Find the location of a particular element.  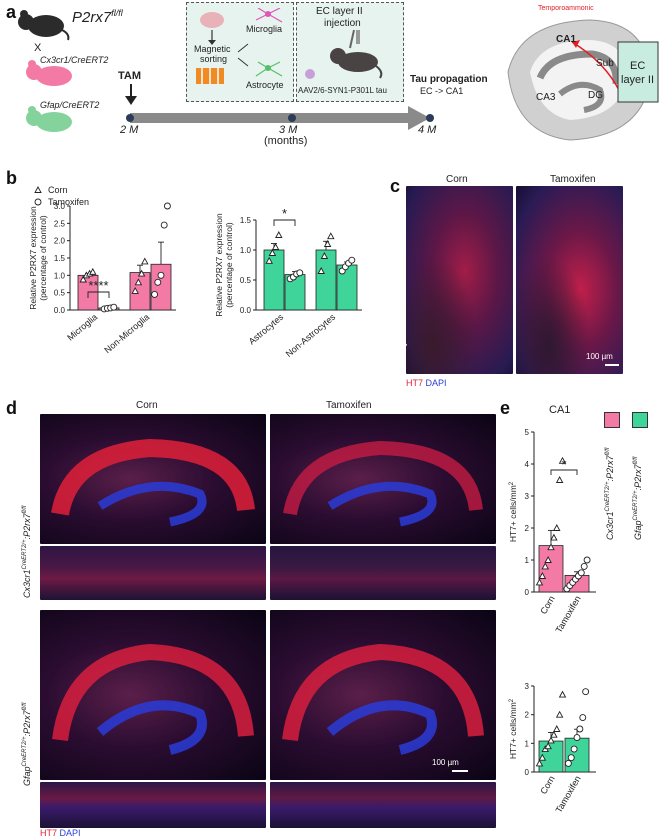

b-left-category-label: Microglia is located at coordinates (82, 327).